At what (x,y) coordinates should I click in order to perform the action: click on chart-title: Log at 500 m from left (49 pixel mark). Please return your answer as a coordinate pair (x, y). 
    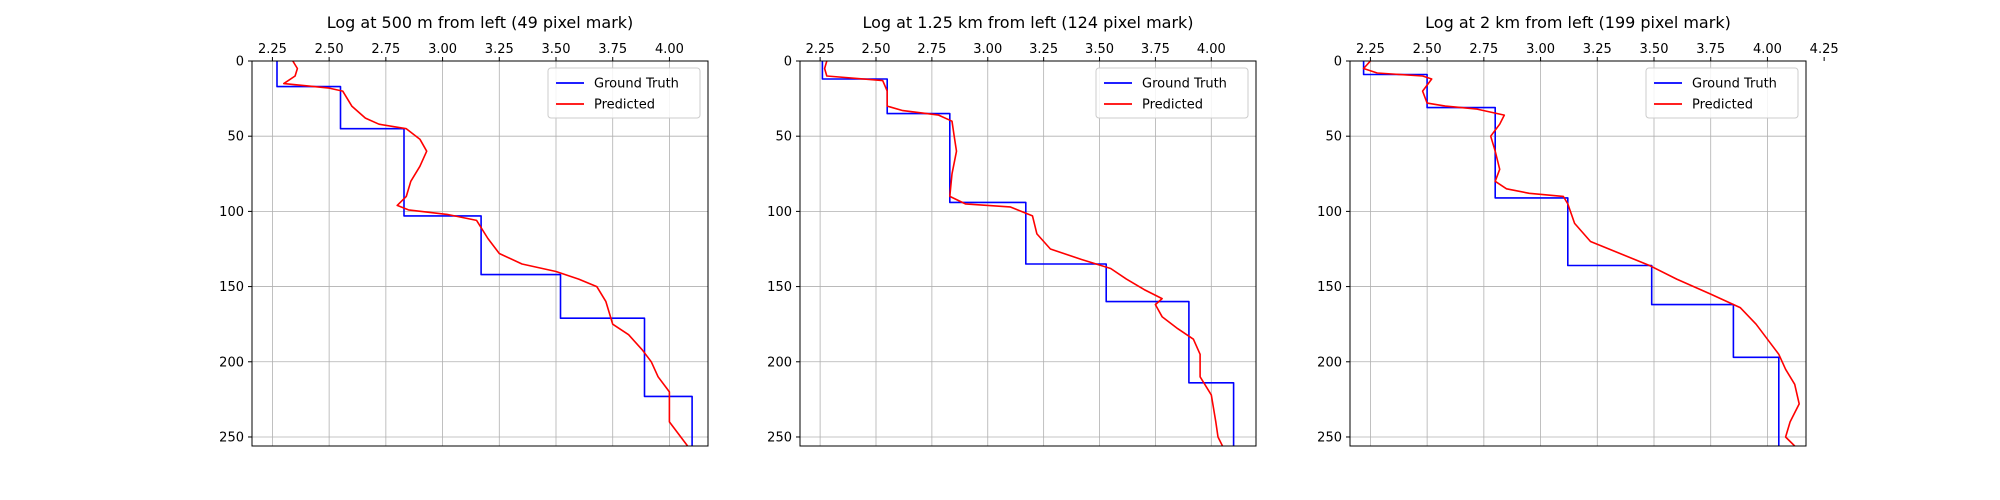
    Looking at the image, I should click on (480, 22).